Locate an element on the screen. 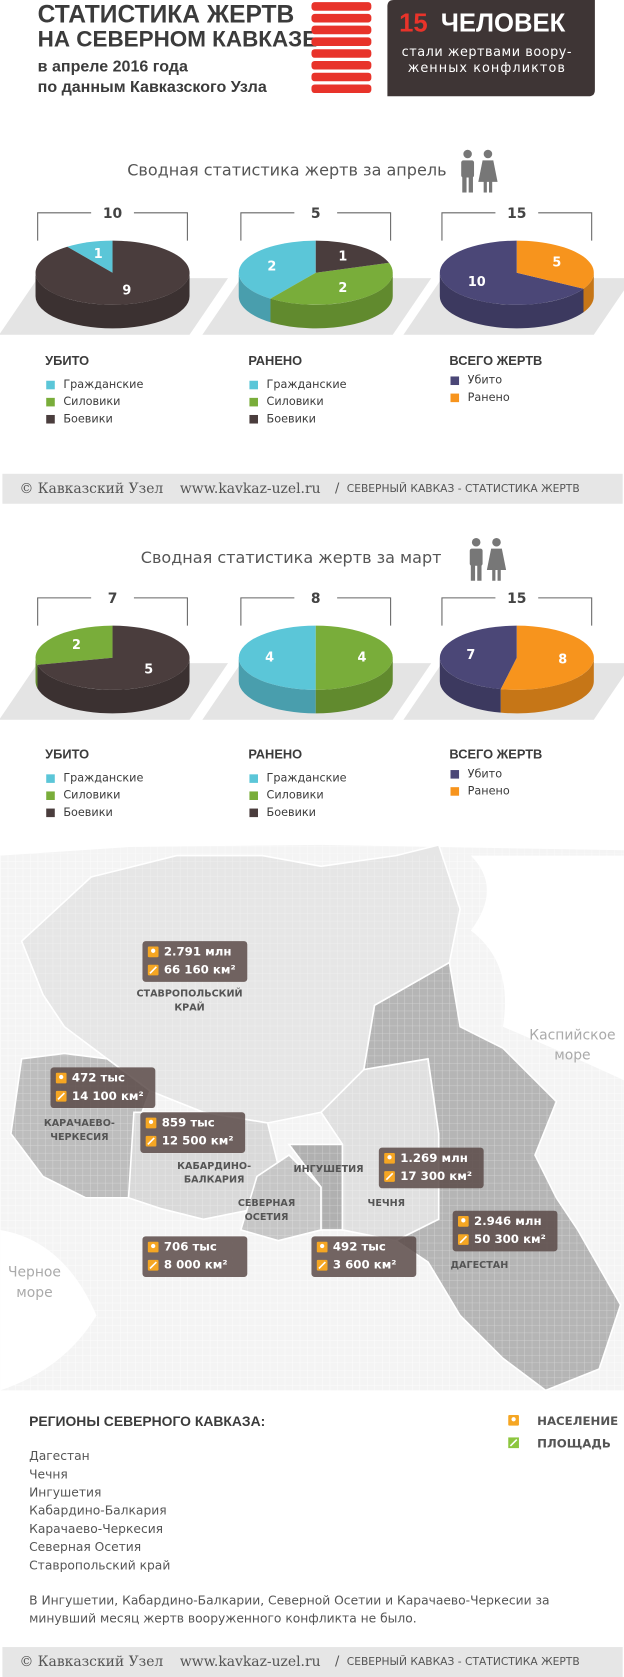 Image resolution: width=624 pixels, height=1677 pixels. slice-label: 1 is located at coordinates (342, 257).